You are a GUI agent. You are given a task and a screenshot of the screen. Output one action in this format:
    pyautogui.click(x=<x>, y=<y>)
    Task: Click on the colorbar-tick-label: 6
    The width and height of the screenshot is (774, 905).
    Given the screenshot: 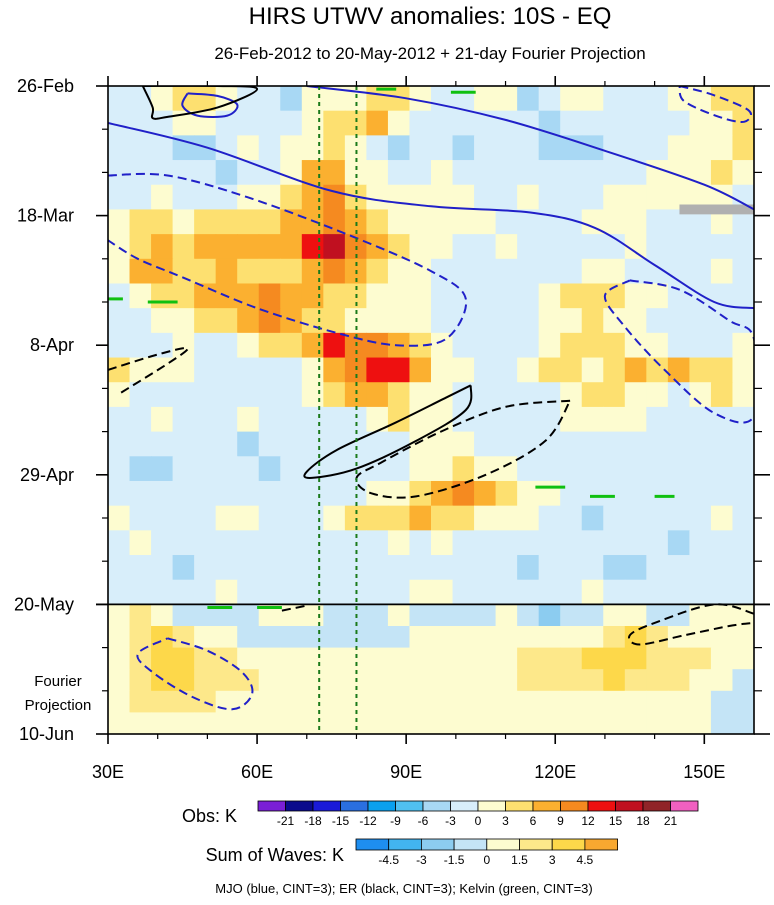 What is the action you would take?
    pyautogui.click(x=533, y=821)
    